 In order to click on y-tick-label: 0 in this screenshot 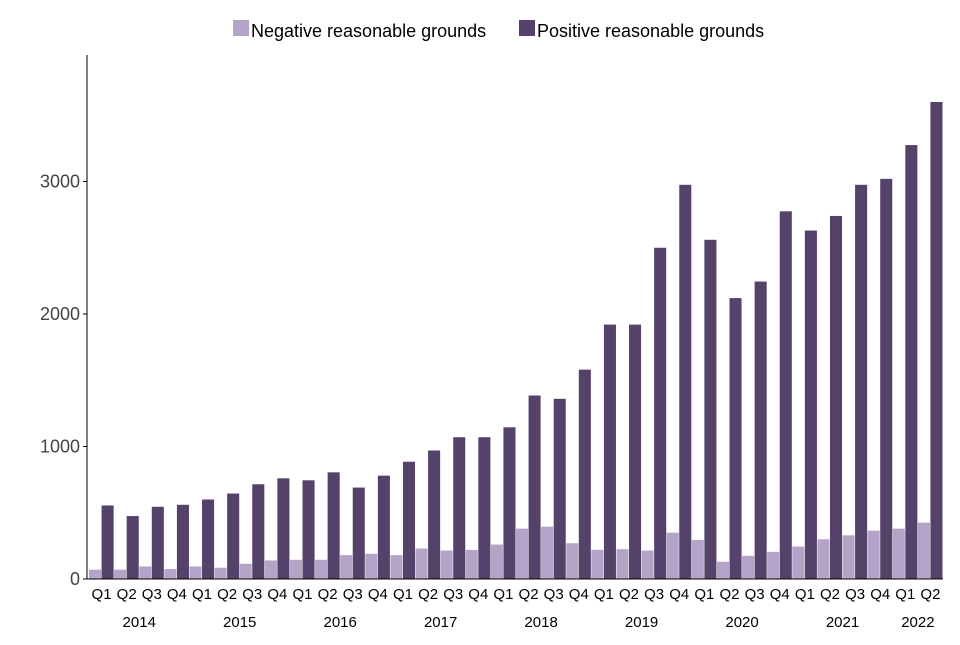, I will do `click(75, 579)`.